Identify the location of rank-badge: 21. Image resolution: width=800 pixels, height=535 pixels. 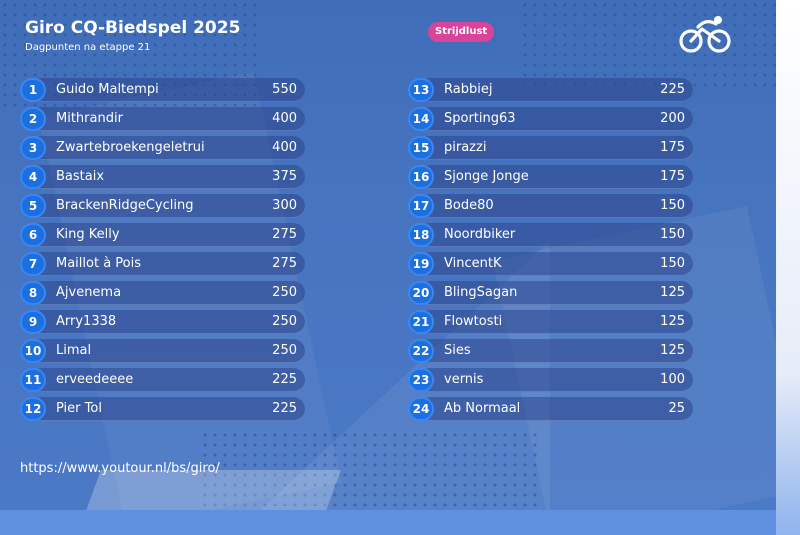
(421, 322).